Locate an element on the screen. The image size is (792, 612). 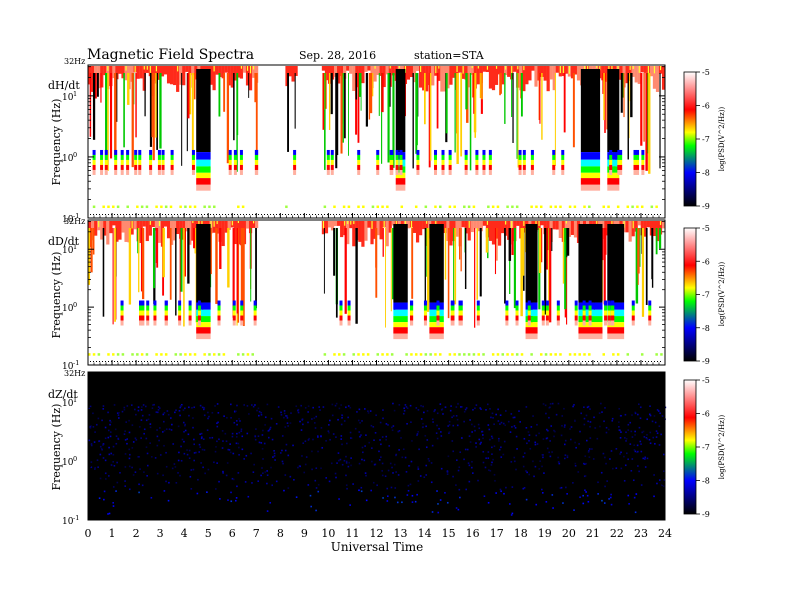
colorbar-tick-label: -6 is located at coordinates (706, 106).